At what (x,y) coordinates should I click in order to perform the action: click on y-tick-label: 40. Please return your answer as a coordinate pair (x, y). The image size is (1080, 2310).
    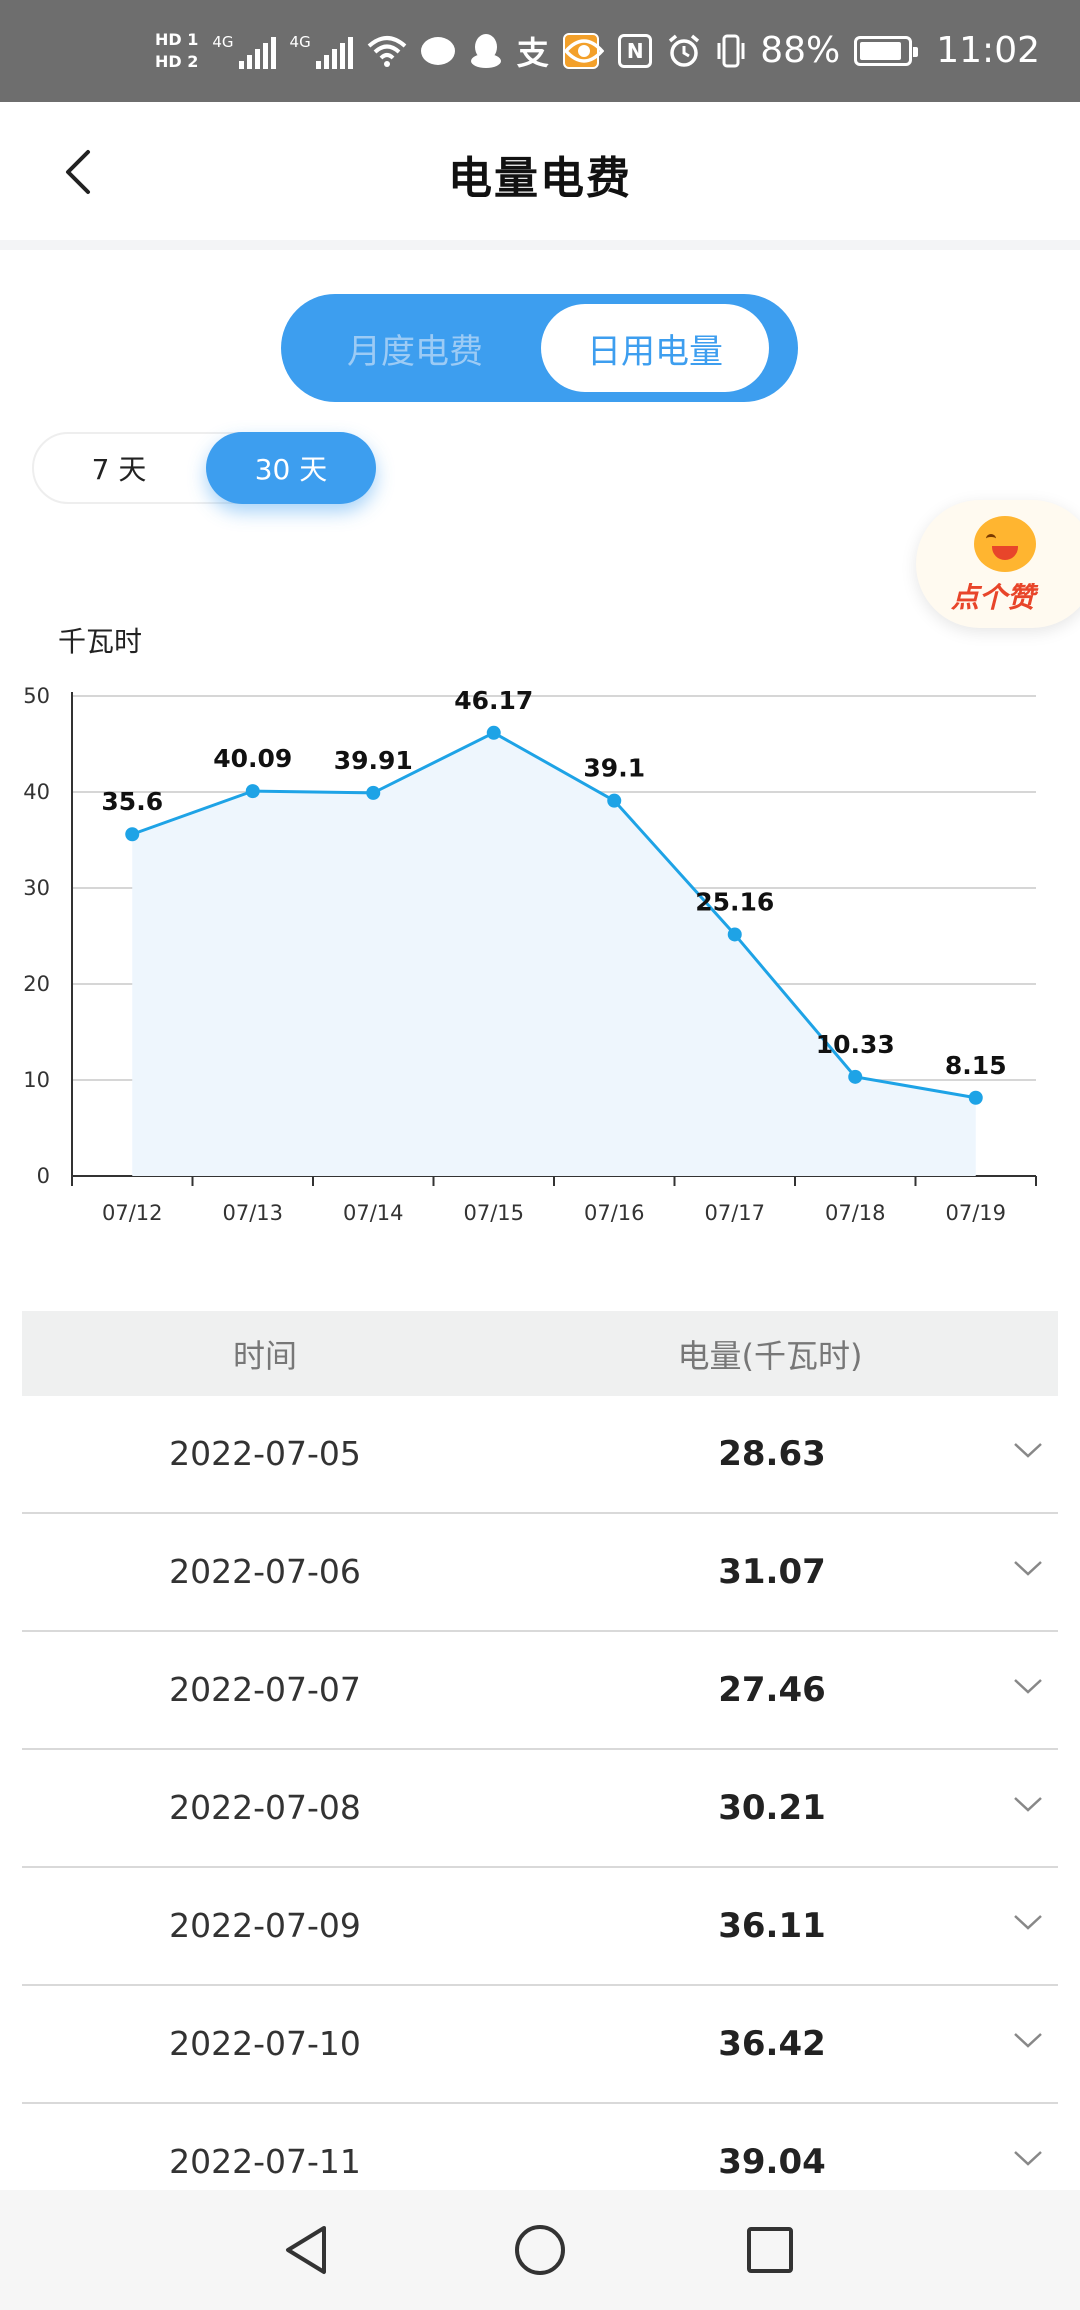
    Looking at the image, I should click on (36, 792).